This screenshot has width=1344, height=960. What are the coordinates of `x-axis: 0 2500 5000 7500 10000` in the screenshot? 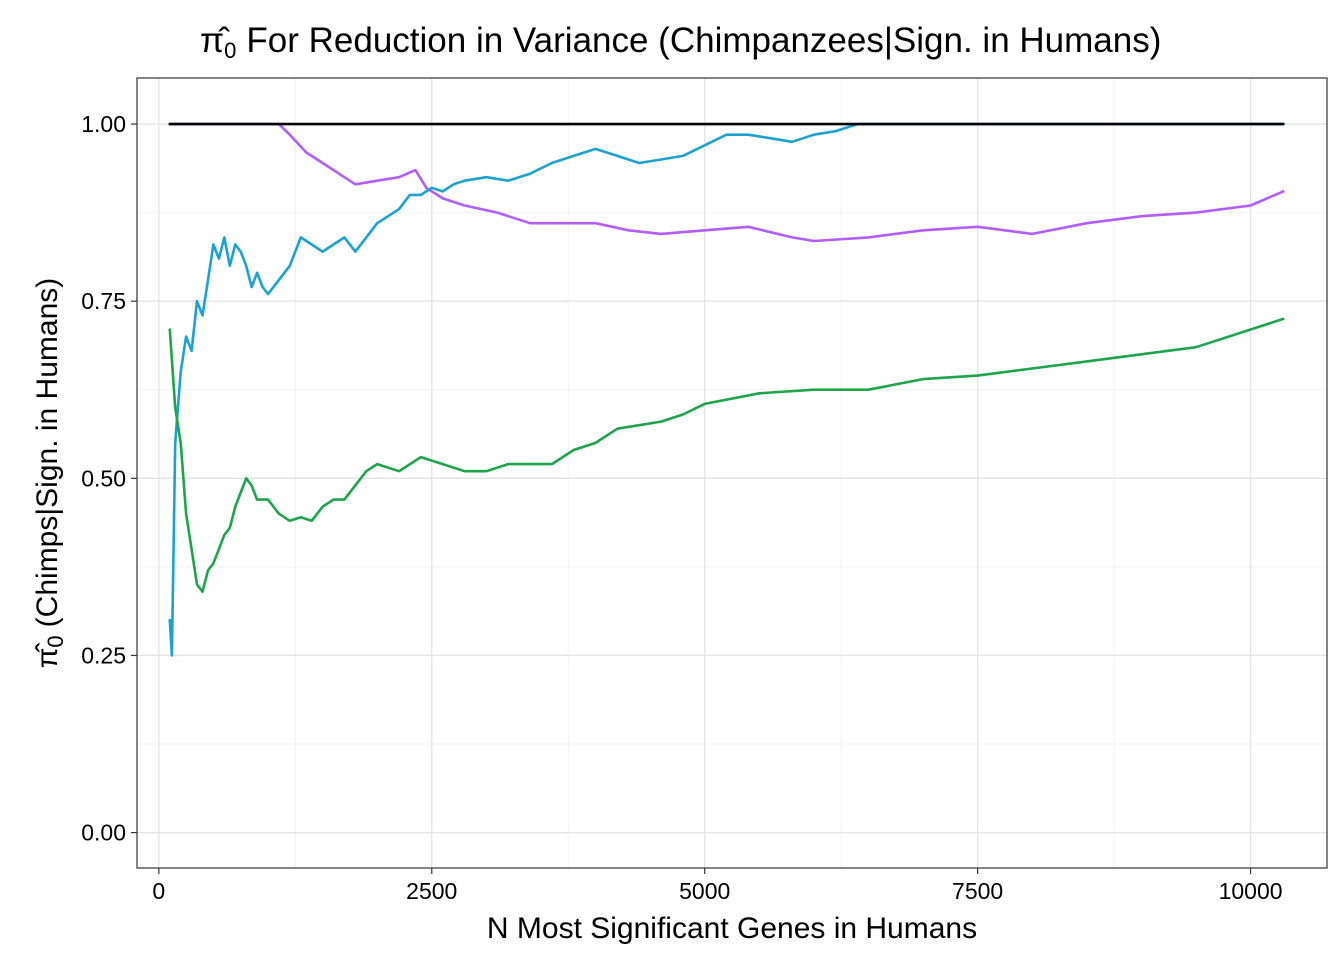 It's located at (717, 886).